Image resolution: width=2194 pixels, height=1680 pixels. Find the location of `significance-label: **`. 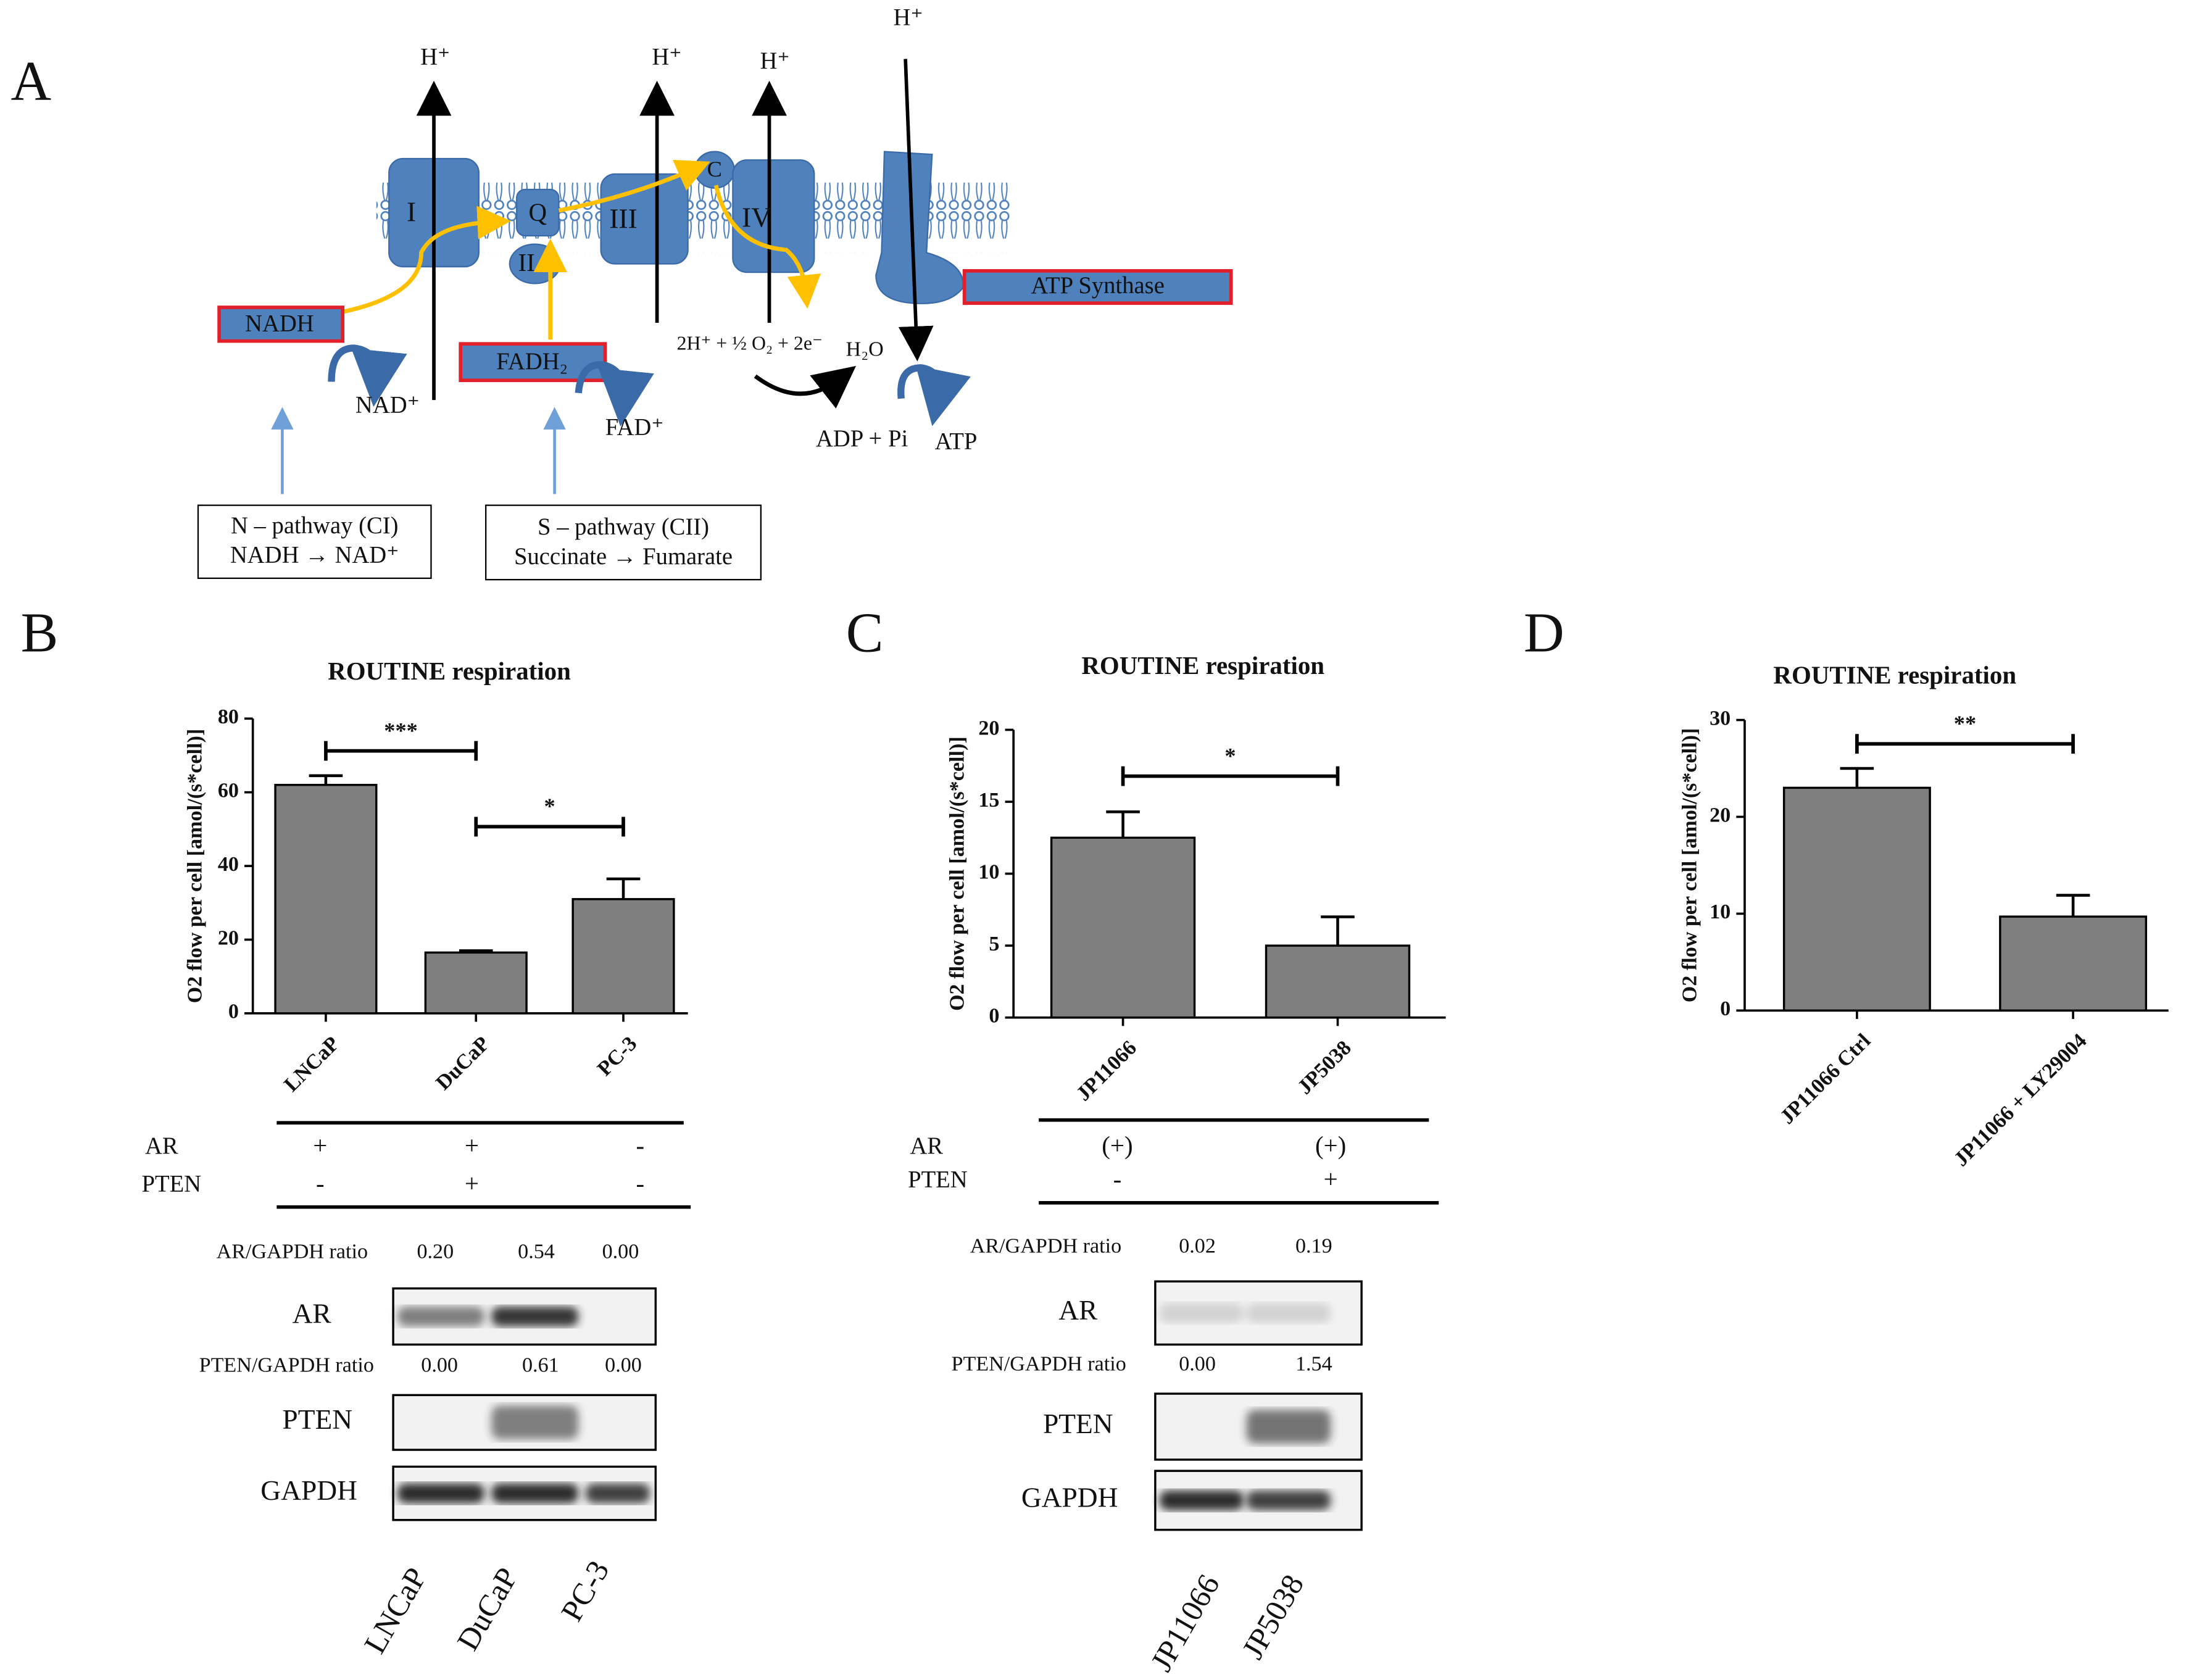

significance-label: ** is located at coordinates (1965, 724).